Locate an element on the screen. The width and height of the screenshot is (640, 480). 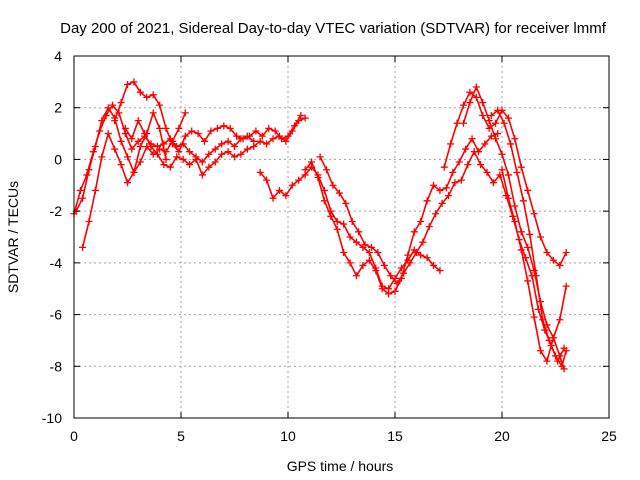
x-tick-label: 25 is located at coordinates (609, 436).